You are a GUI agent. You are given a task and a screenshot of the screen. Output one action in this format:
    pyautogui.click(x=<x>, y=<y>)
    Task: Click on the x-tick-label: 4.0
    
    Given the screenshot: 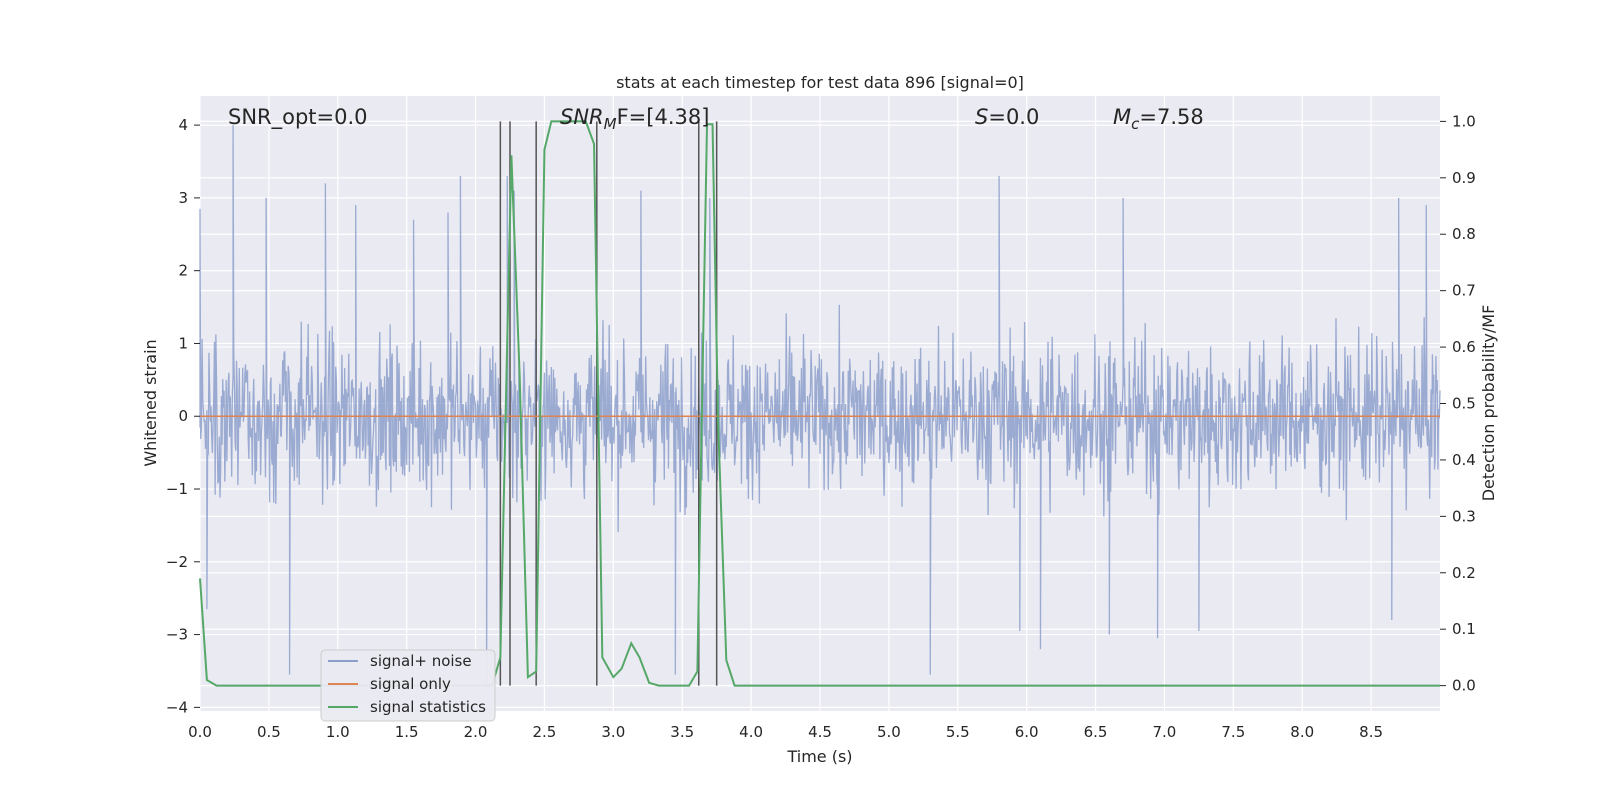 What is the action you would take?
    pyautogui.click(x=751, y=732)
    